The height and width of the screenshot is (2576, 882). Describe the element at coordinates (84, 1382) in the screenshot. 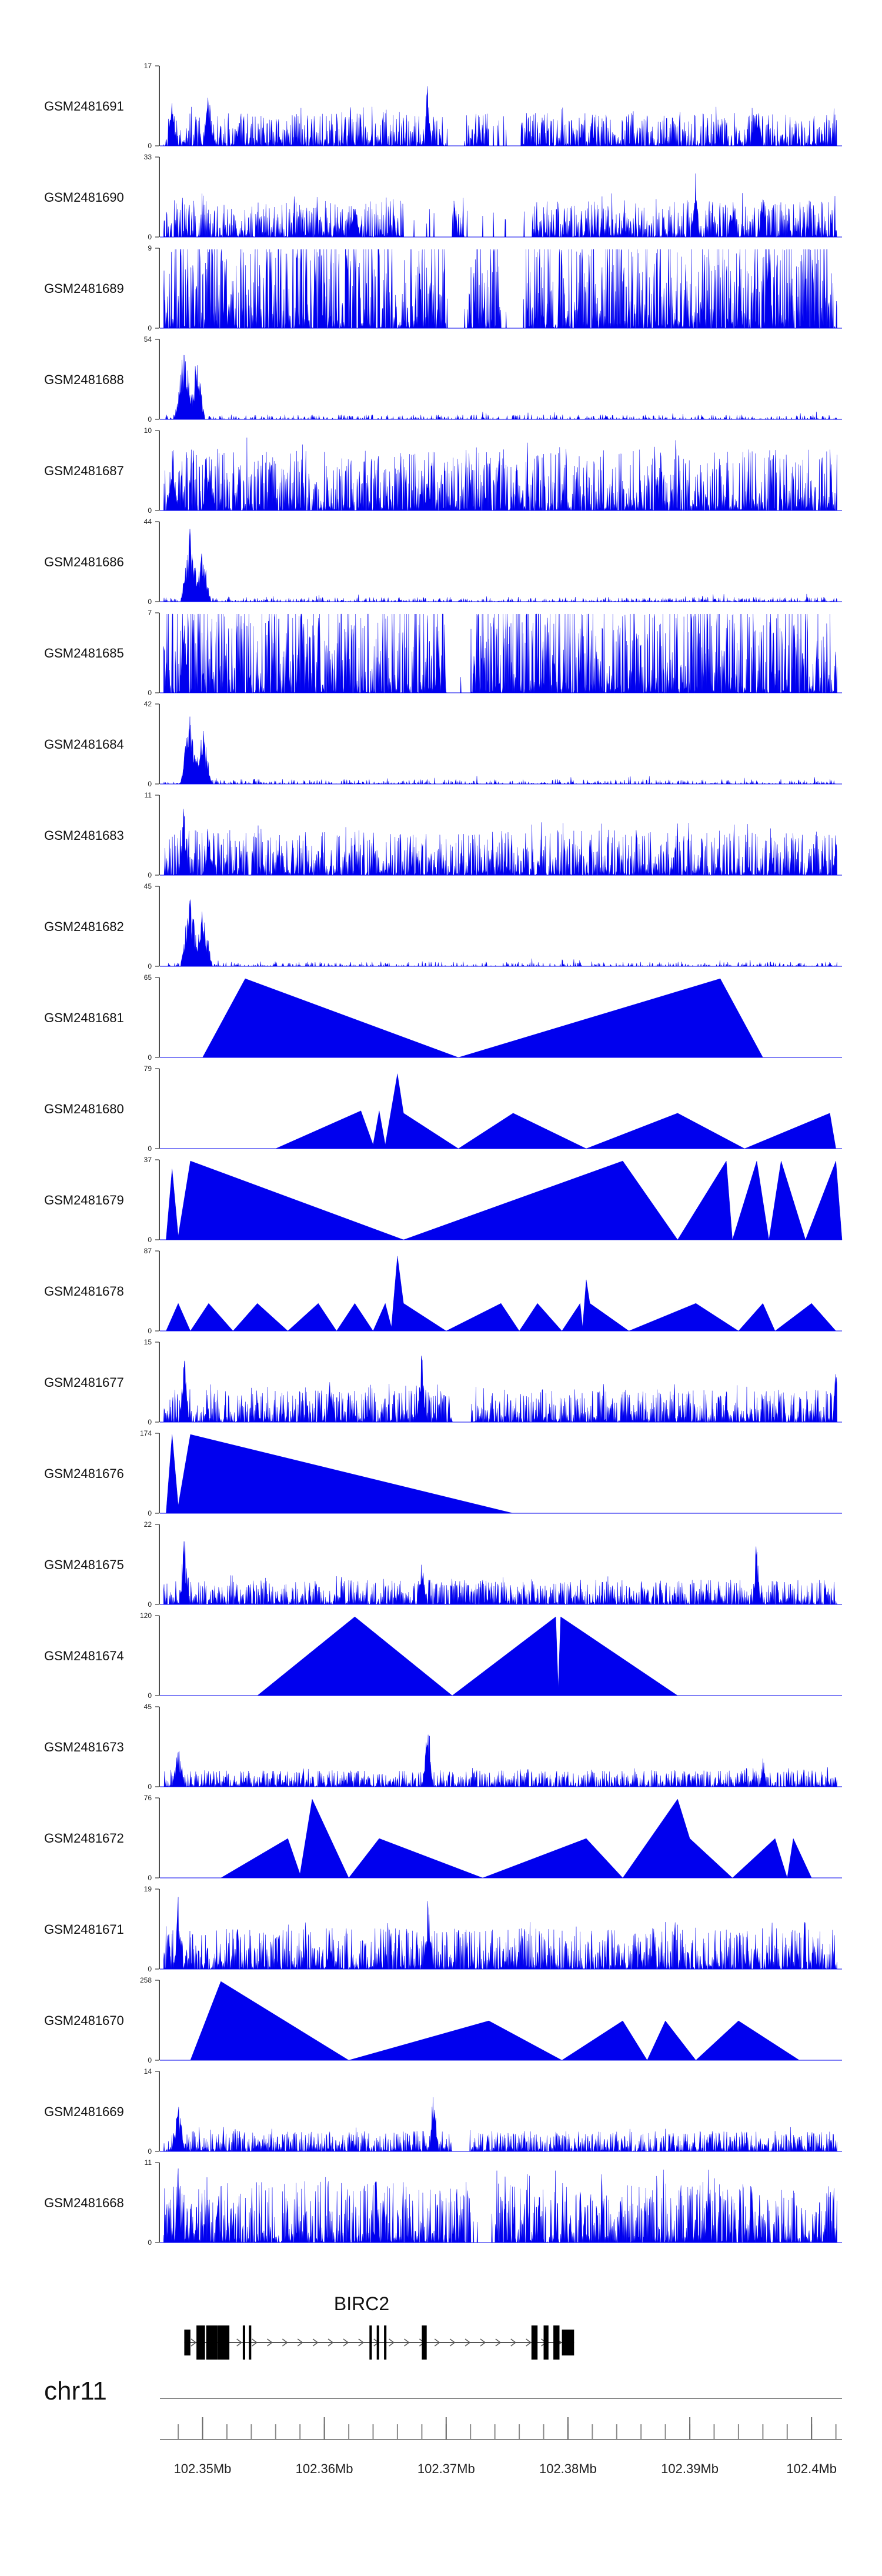

I see `track-label: GSM2481677` at that location.